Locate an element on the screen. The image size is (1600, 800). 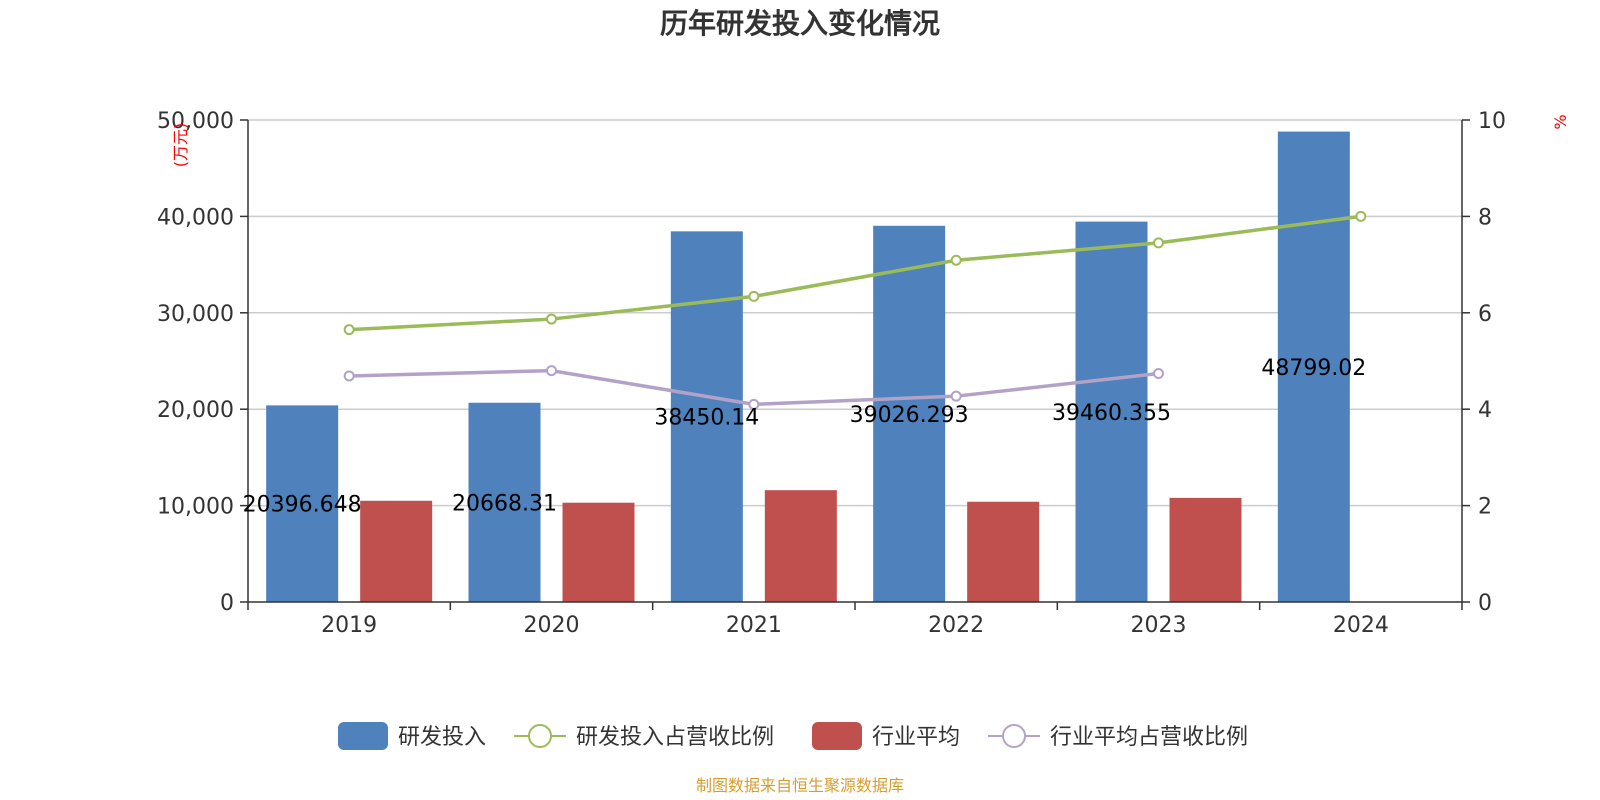
legend-label: 研发投入占营收比例 is located at coordinates (675, 737).